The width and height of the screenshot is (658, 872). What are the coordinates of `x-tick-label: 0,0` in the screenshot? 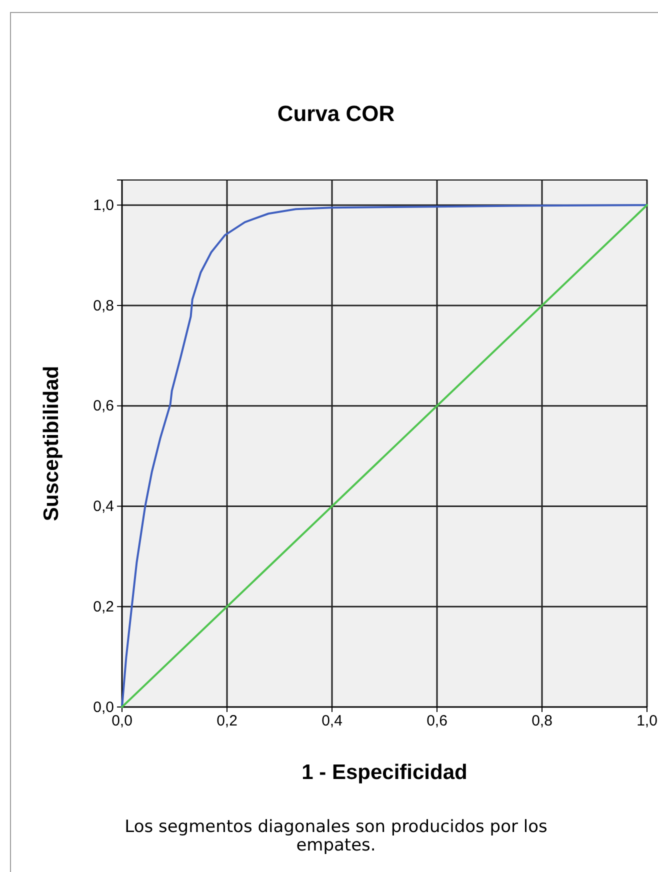 It's located at (122, 721).